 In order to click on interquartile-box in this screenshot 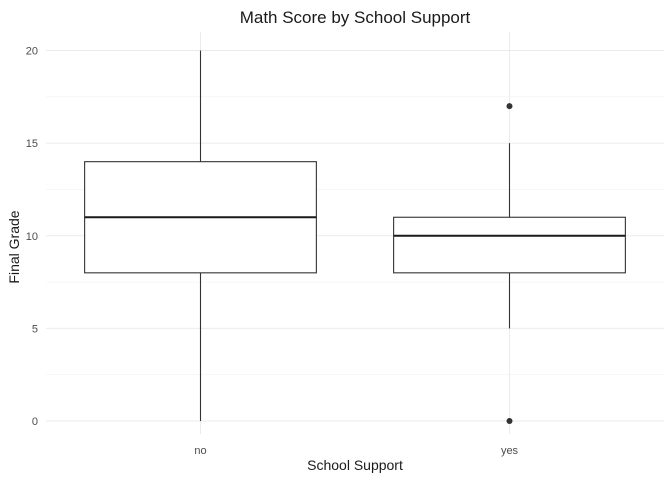, I will do `click(509, 245)`.